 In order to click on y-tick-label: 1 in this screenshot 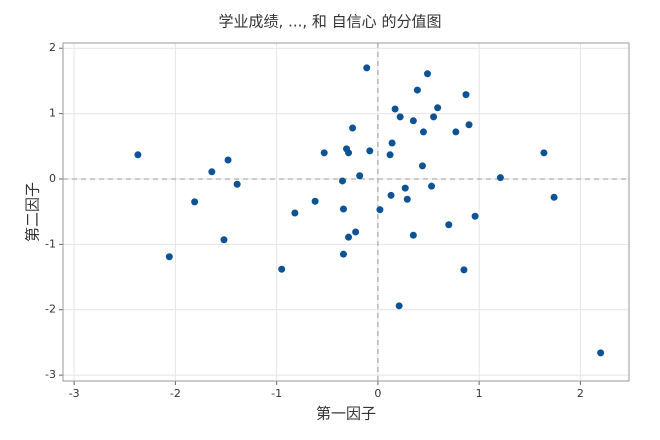, I will do `click(52, 113)`.